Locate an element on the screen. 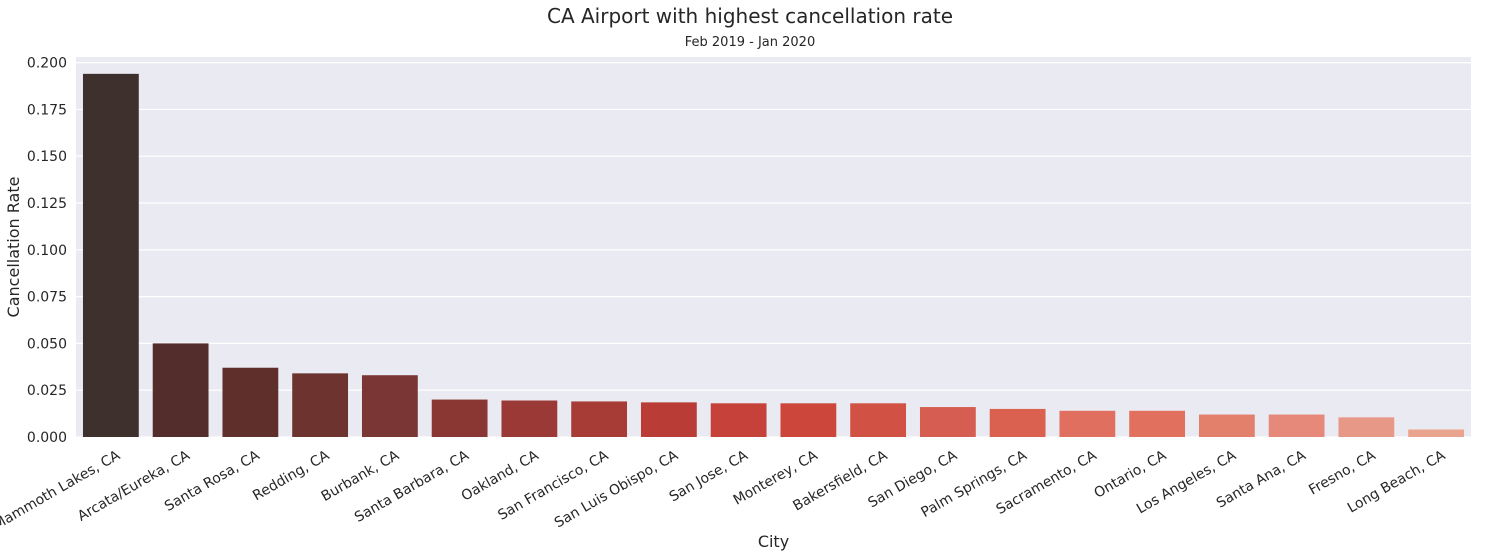 This screenshot has height=556, width=1492. bar-san-diego-ca is located at coordinates (947, 422).